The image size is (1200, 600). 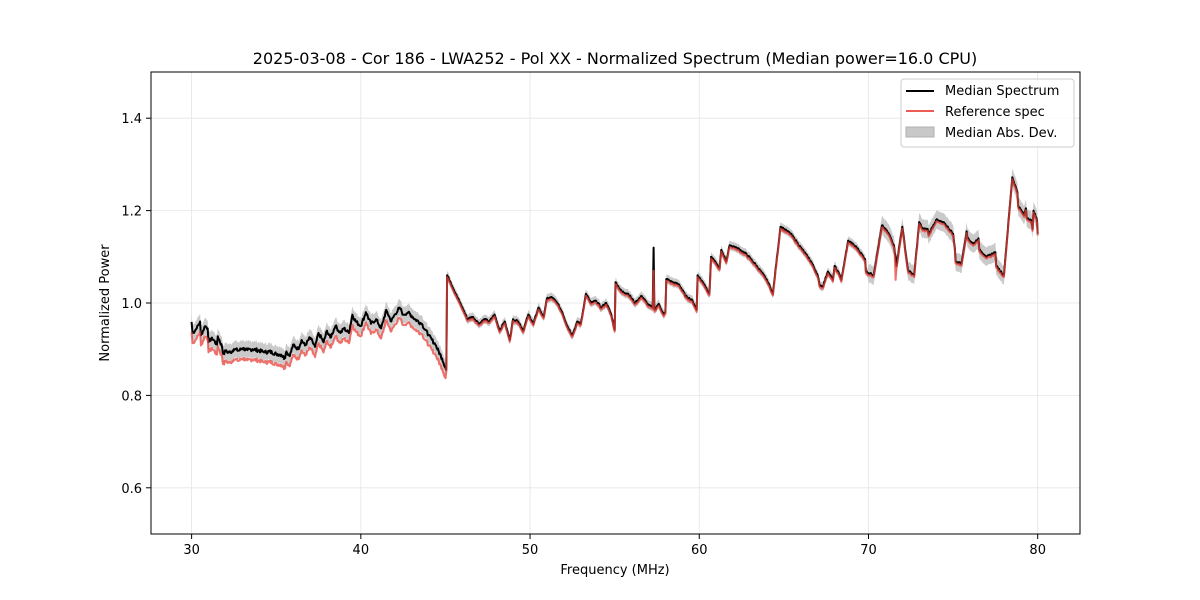 I want to click on x-tick-label: 50, so click(x=530, y=550).